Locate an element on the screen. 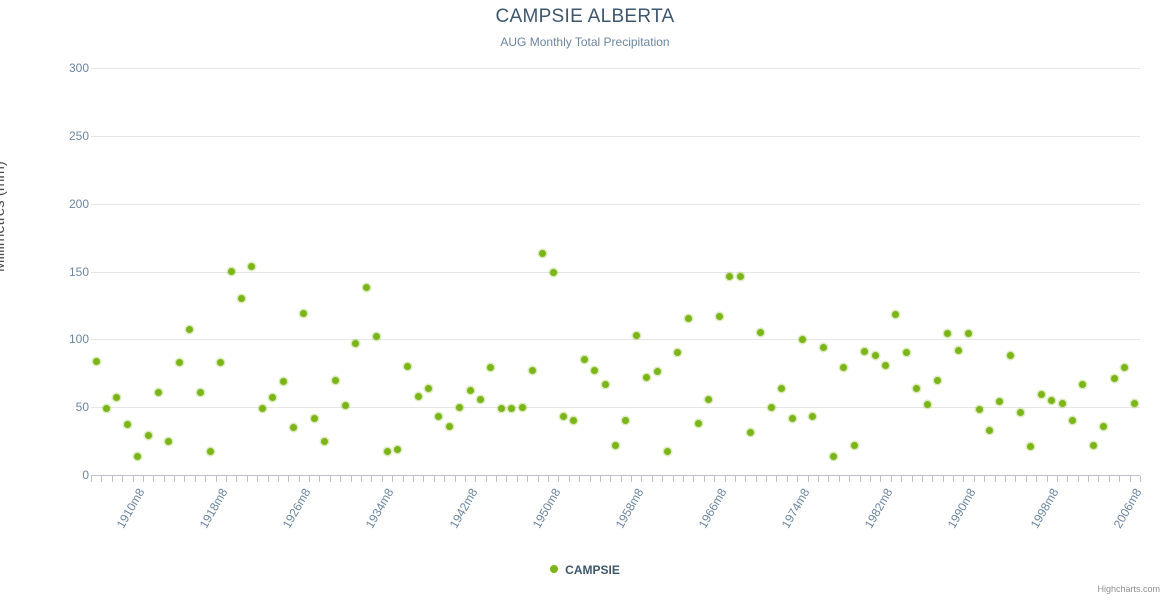 This screenshot has height=600, width=1170. legend-item: CAMPSIE is located at coordinates (585, 569).